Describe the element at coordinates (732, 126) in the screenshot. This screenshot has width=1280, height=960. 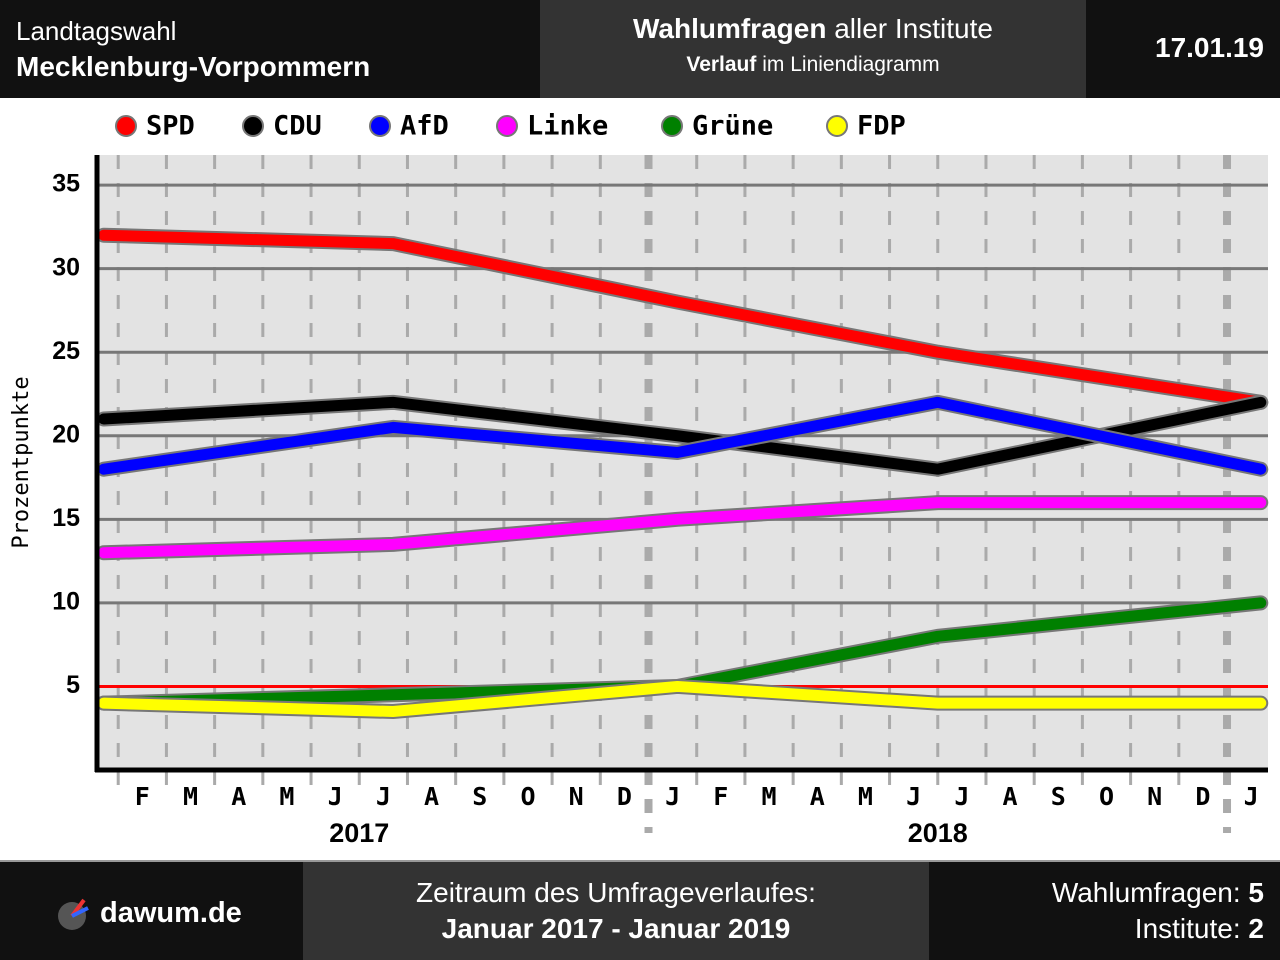
I see `legend-label: Grüne` at that location.